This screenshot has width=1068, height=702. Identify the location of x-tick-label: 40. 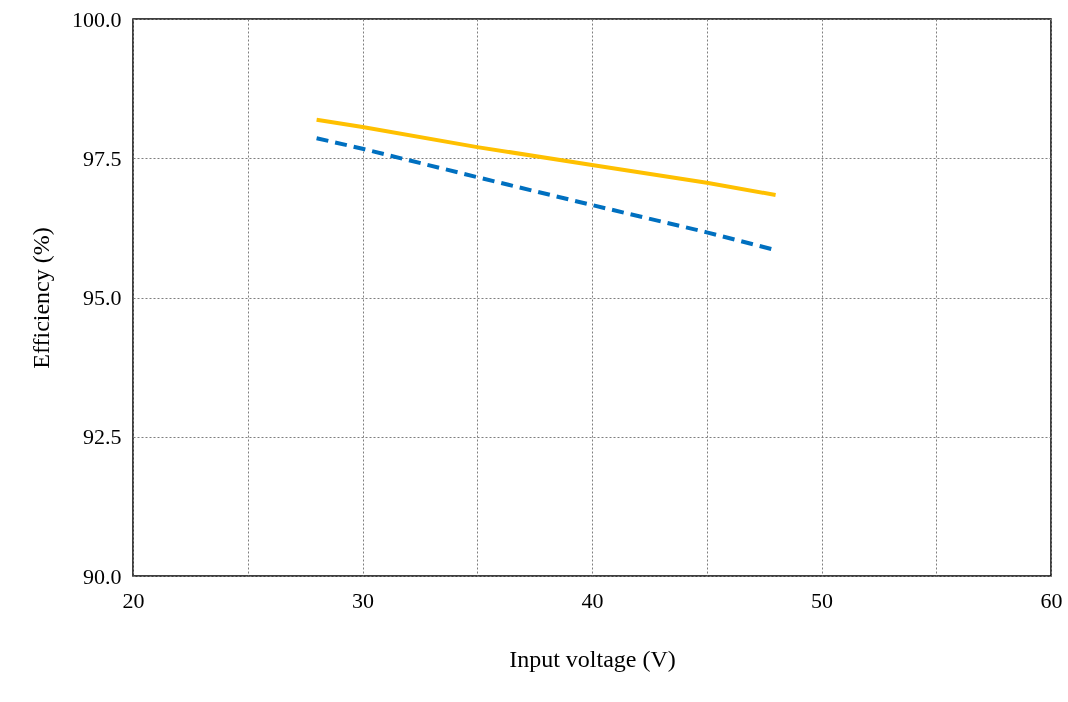
(592, 600).